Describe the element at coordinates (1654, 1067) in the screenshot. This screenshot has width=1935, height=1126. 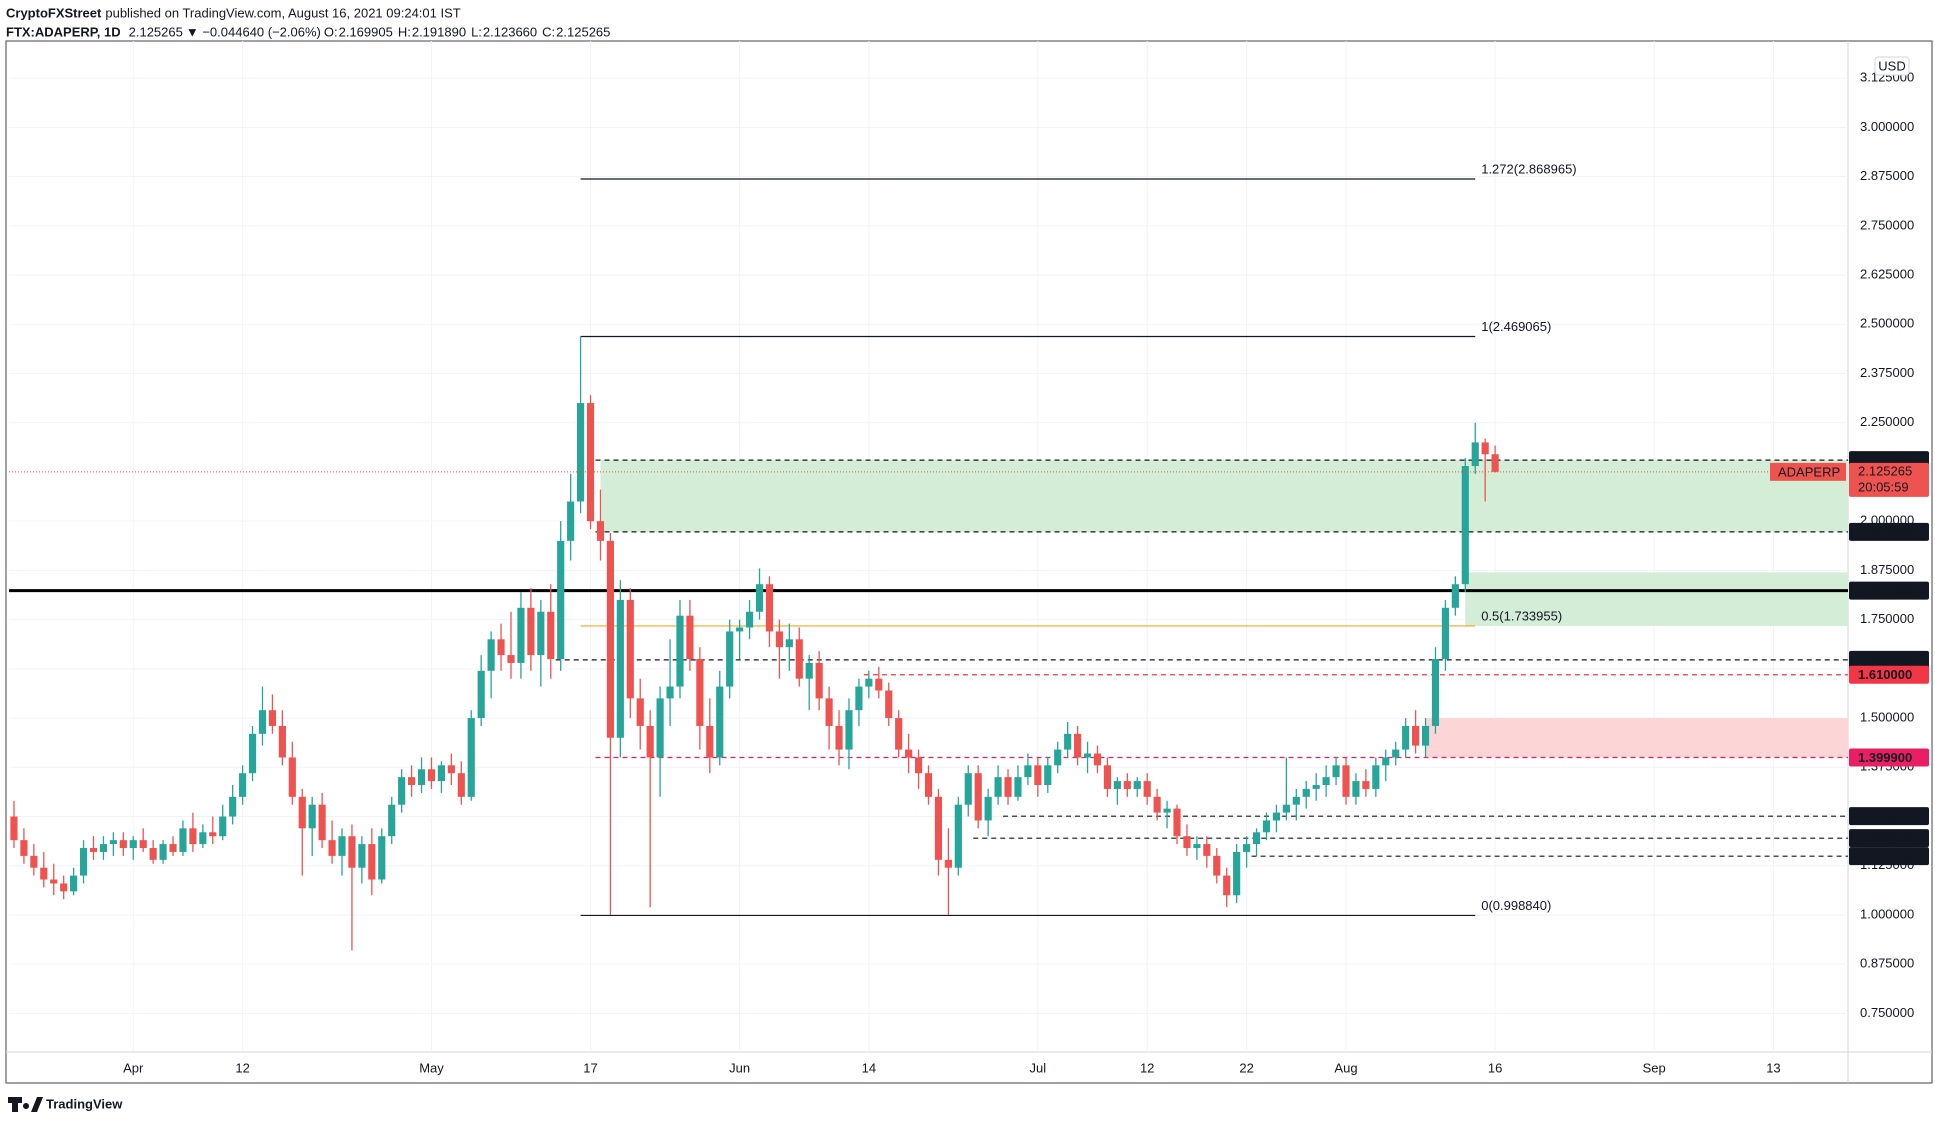
I see `x-tick-label: Sep` at that location.